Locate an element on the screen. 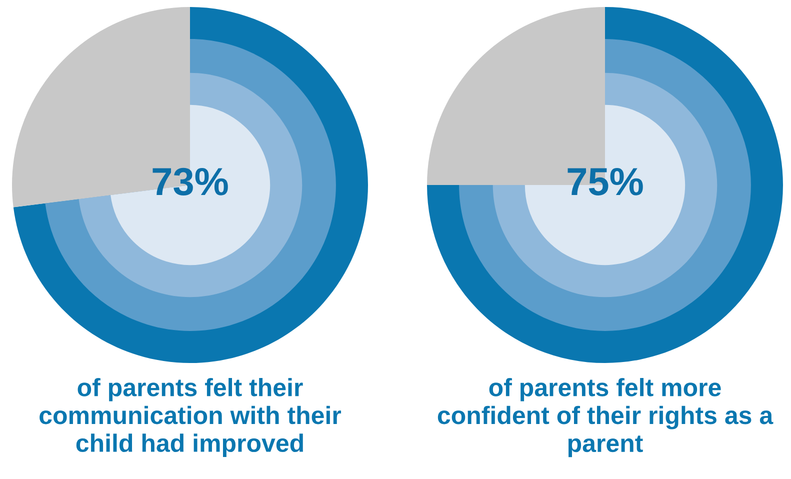 The image size is (791, 479). text: of parents felt their communication with their child had improved is located at coordinates (191, 417).